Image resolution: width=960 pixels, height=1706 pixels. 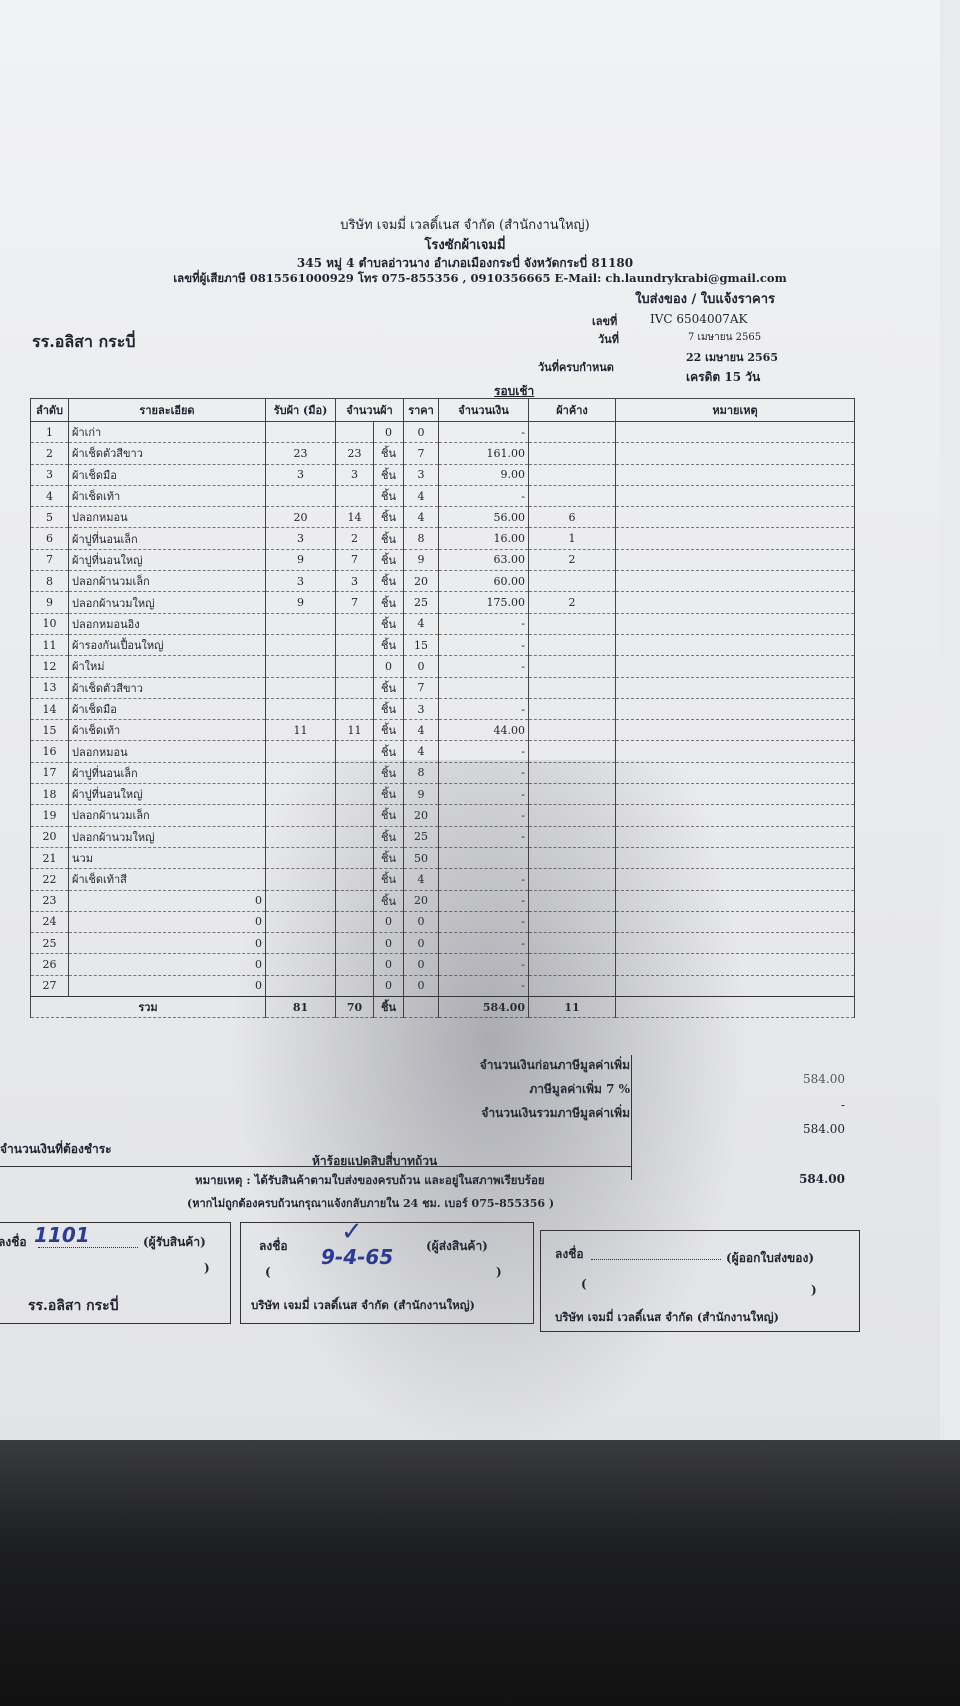 What do you see at coordinates (421, 836) in the screenshot?
I see `row-price: 25` at bounding box center [421, 836].